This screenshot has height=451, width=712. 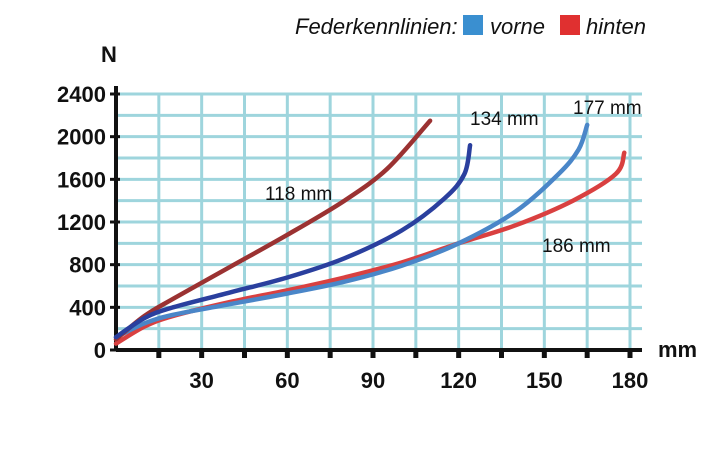 I want to click on x-tick-labels: 30 60 90 120 150 180, so click(x=418, y=380).